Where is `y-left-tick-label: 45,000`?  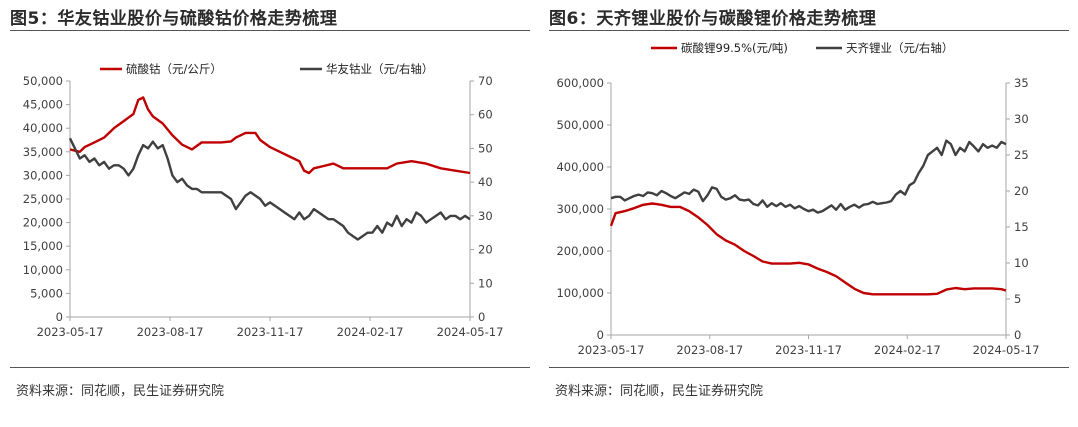
y-left-tick-label: 45,000 is located at coordinates (43, 105).